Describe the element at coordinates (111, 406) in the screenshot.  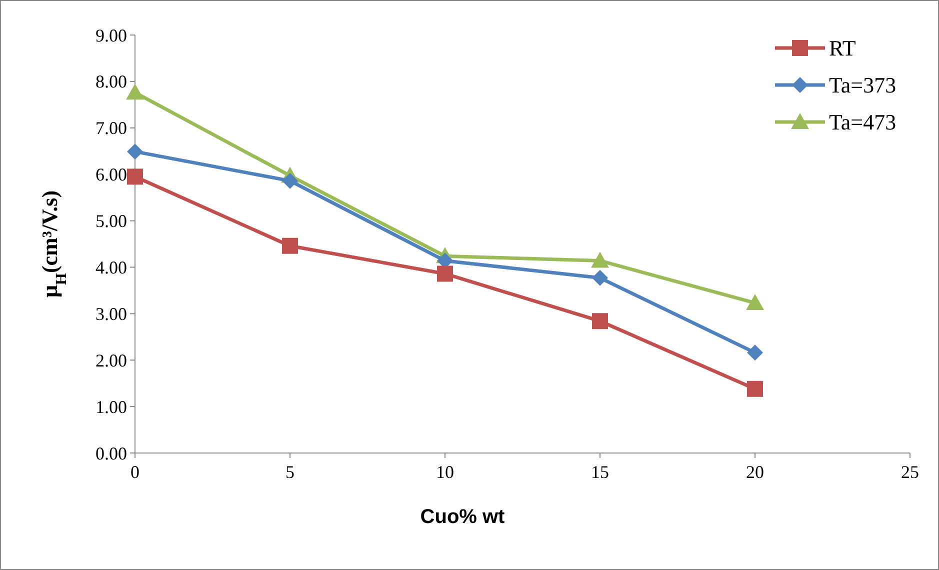
I see `y-tick-label: 1.00` at that location.